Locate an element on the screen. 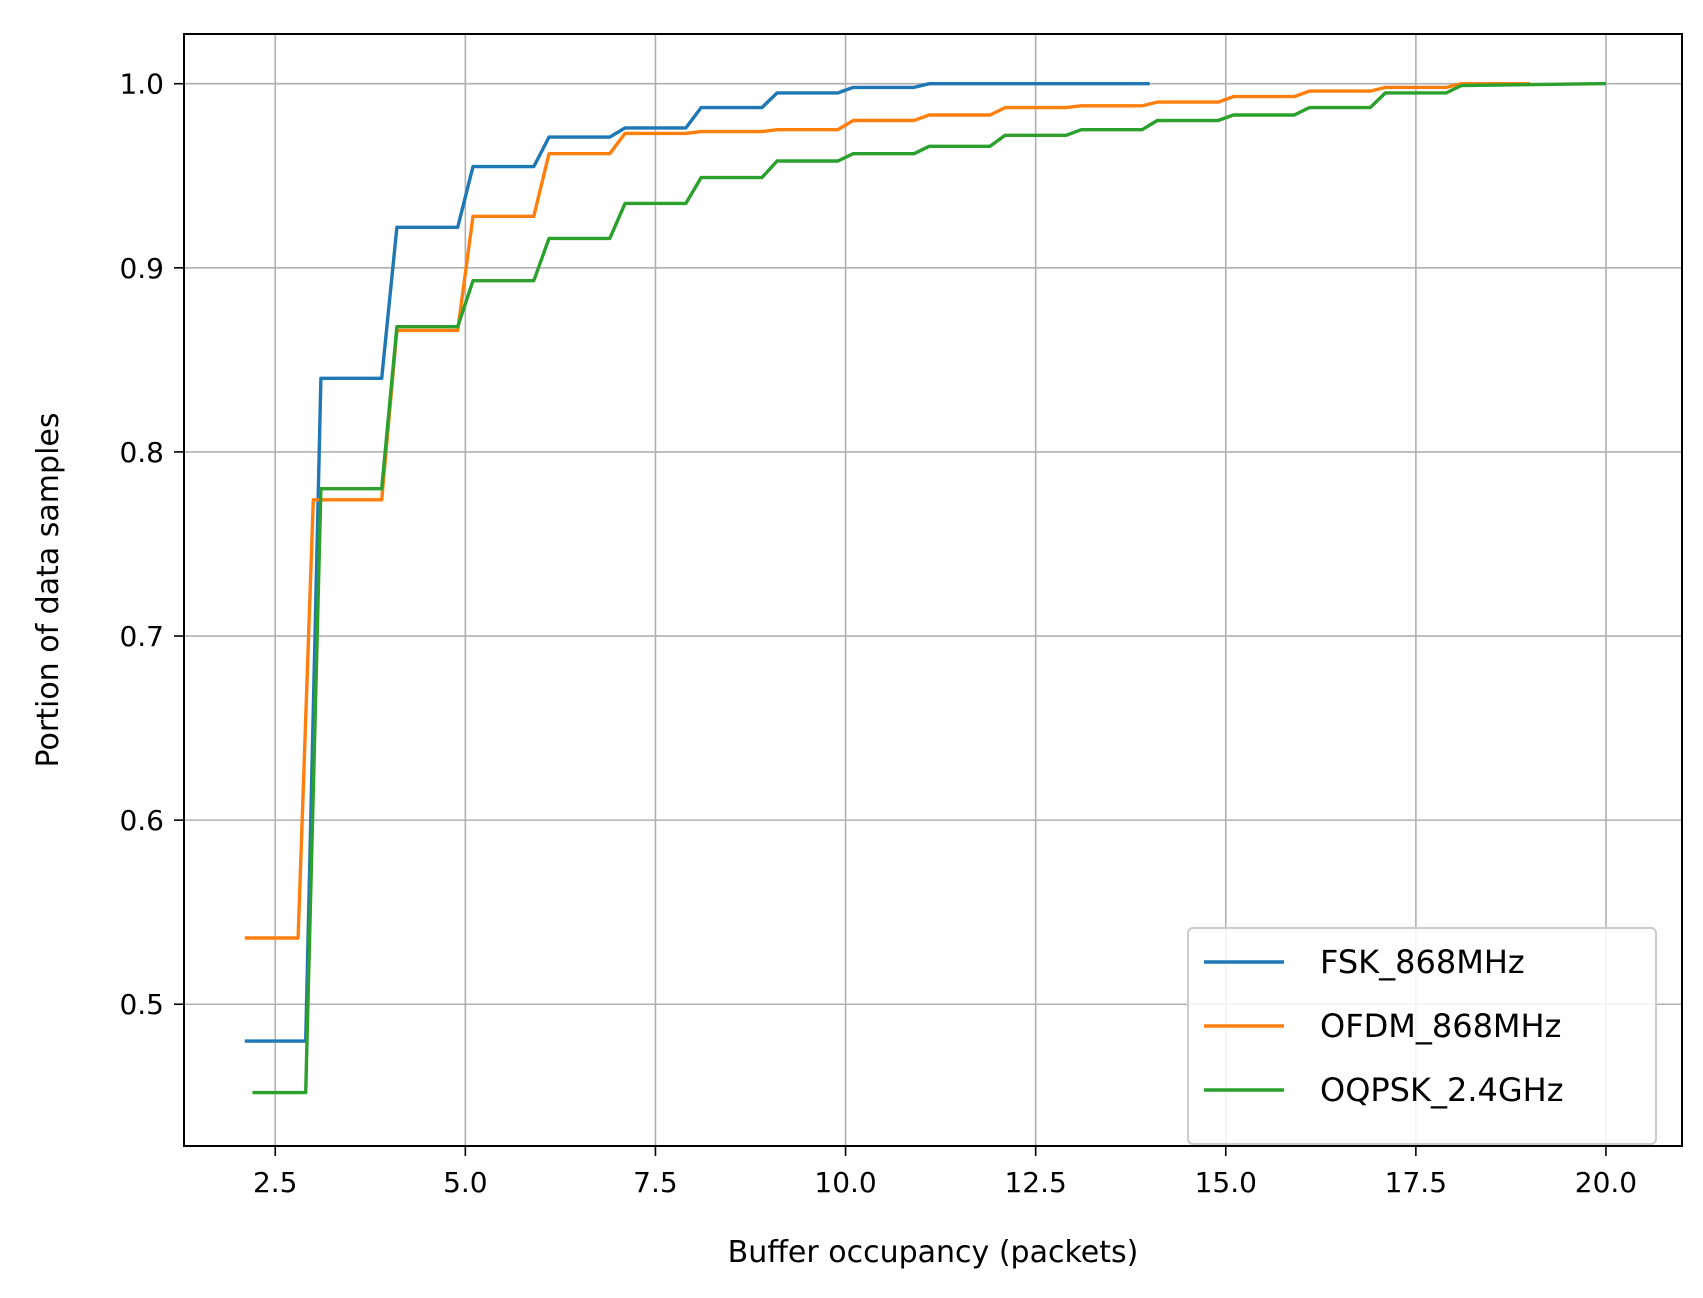 The height and width of the screenshot is (1298, 1703). y-tick-label: 0.9 is located at coordinates (141, 268).